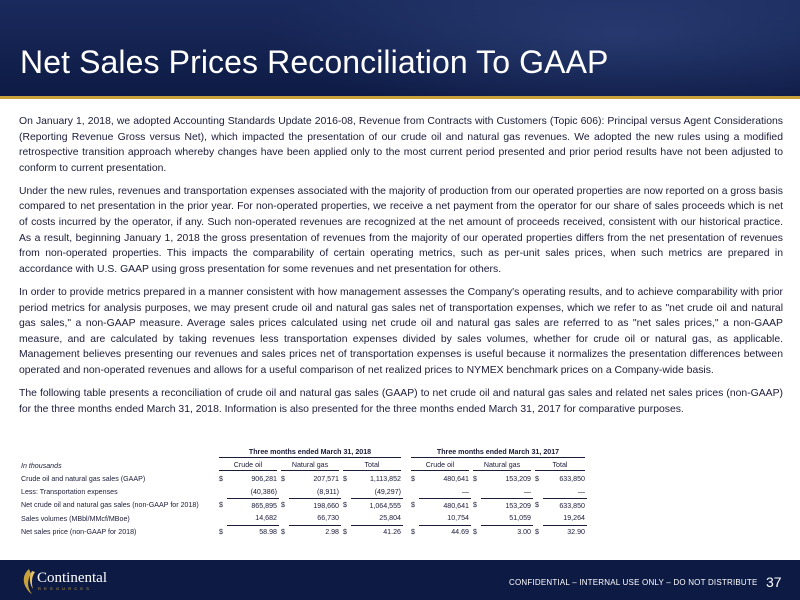 The image size is (800, 600). I want to click on table-cell: 865,895, so click(264, 505).